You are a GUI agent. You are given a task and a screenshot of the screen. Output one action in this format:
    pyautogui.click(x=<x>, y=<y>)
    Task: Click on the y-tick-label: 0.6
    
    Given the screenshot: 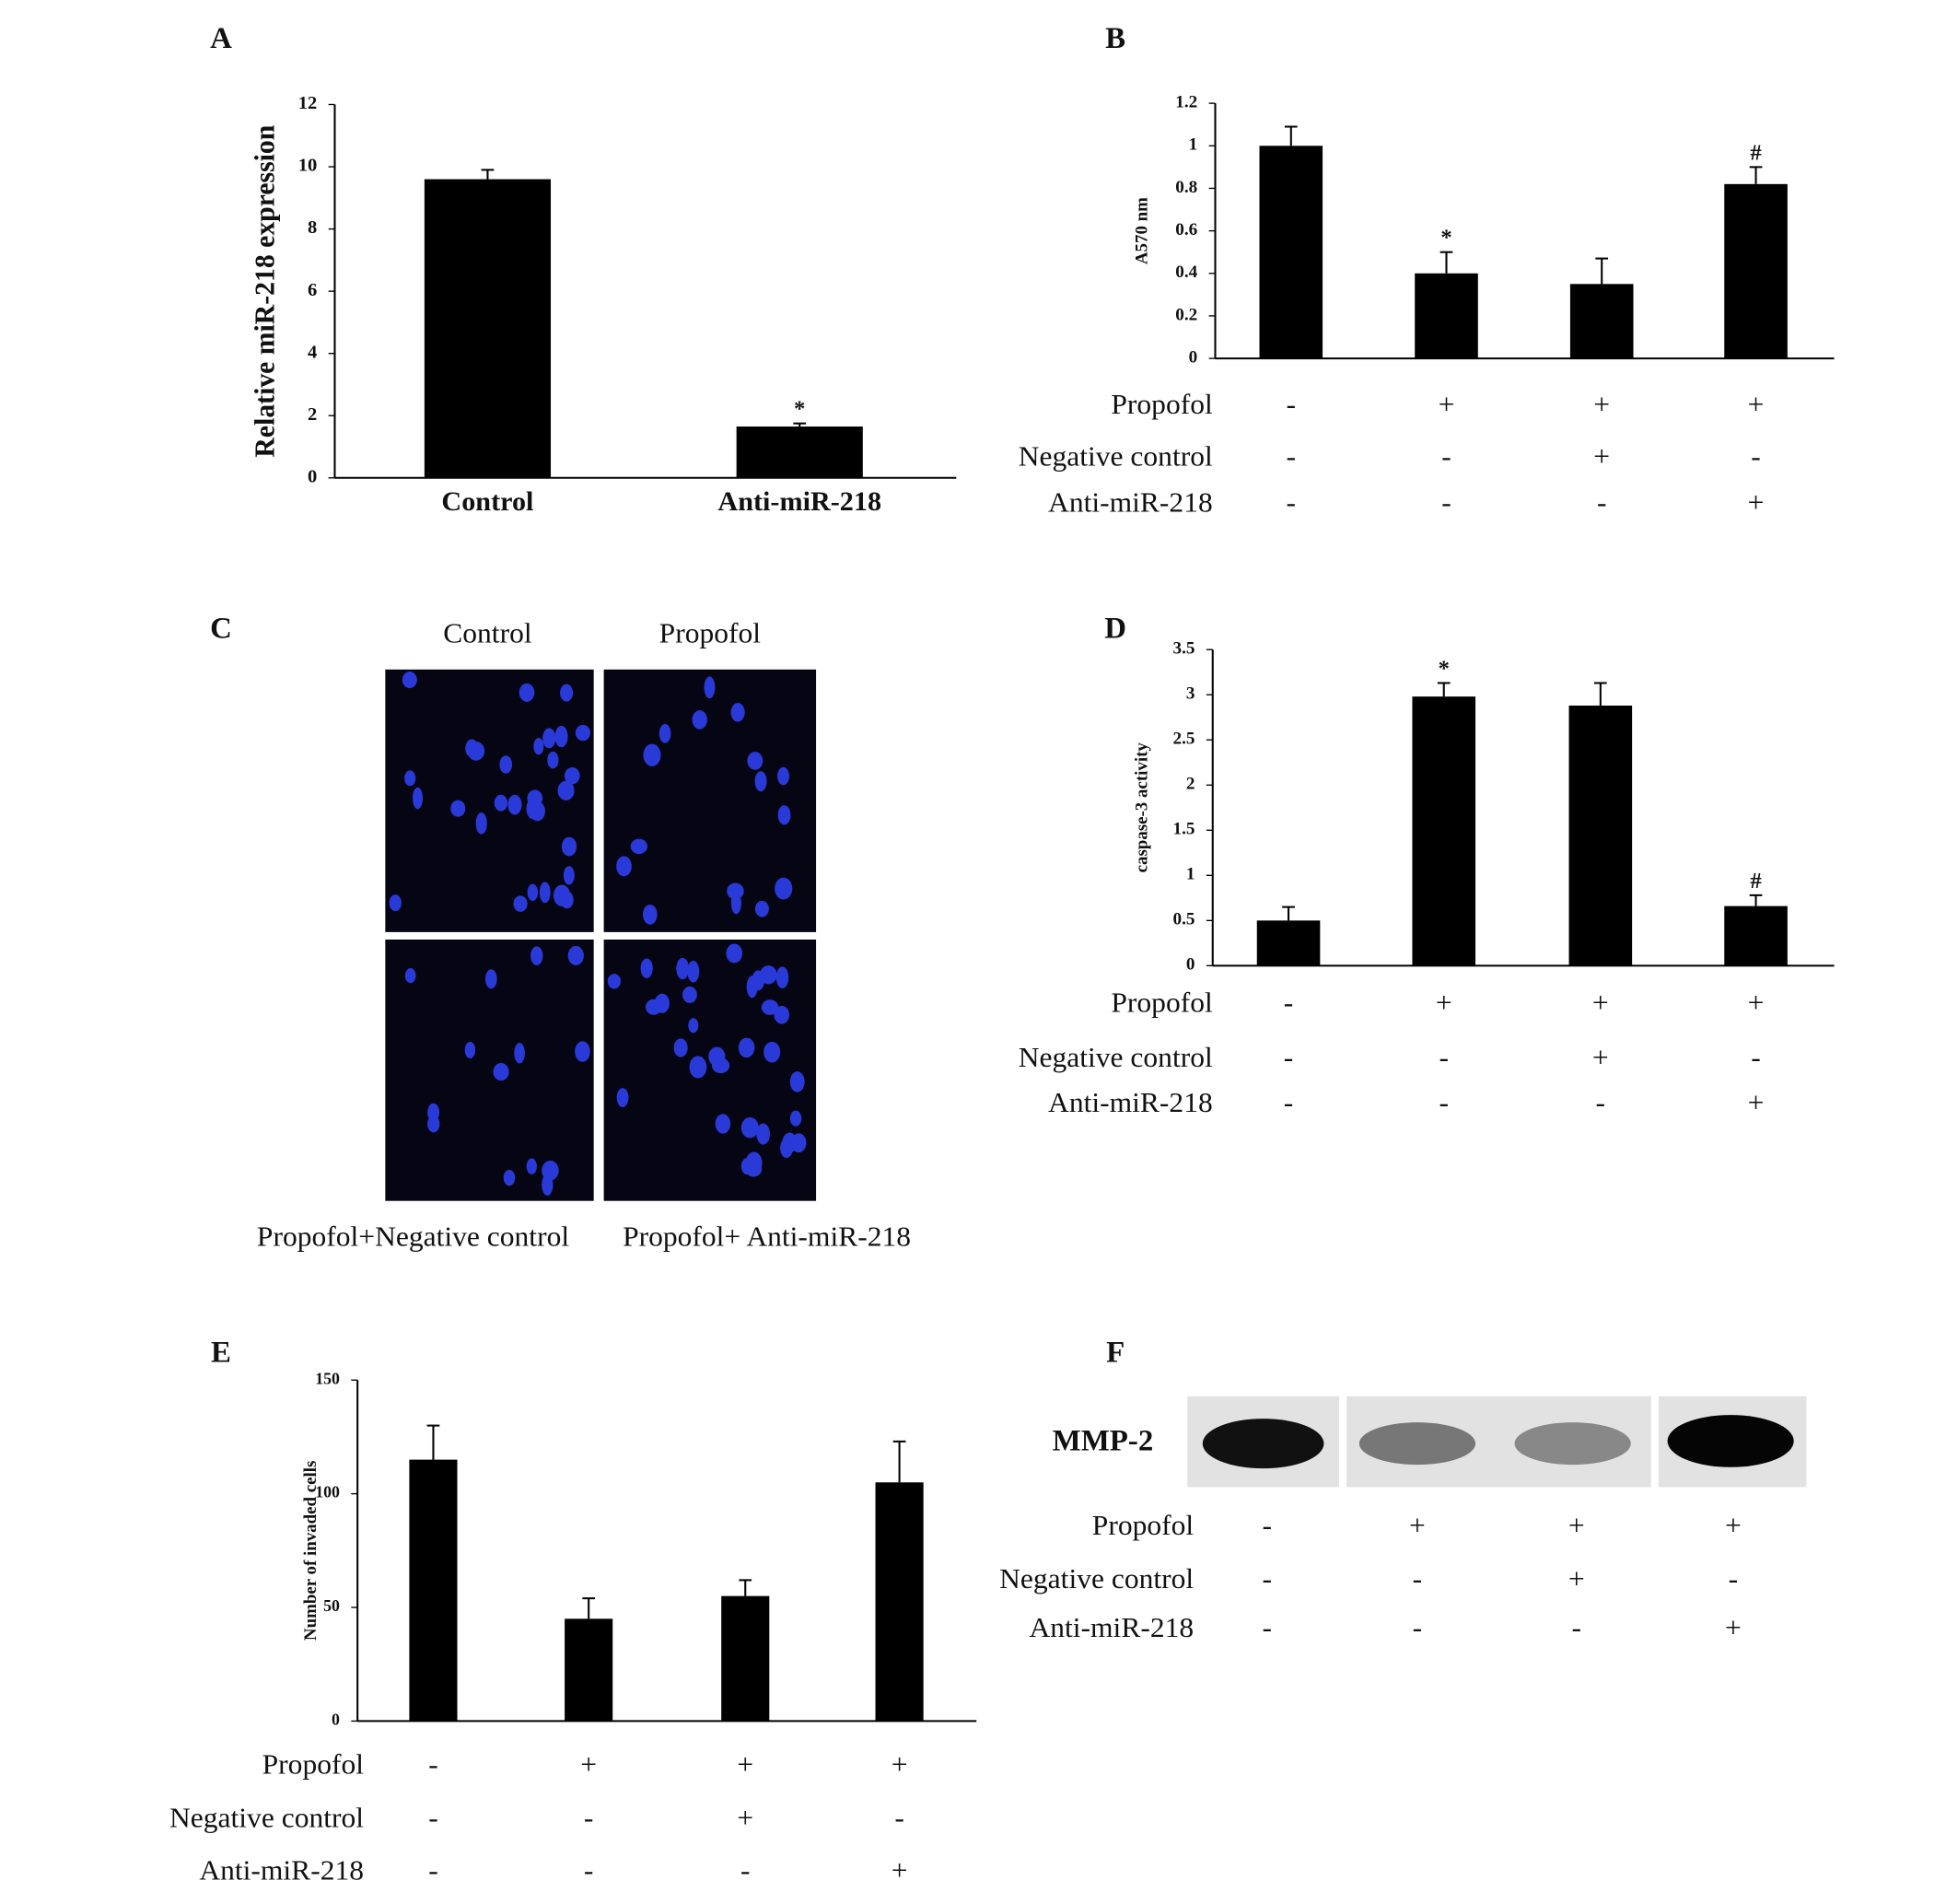 What is the action you would take?
    pyautogui.click(x=1186, y=229)
    